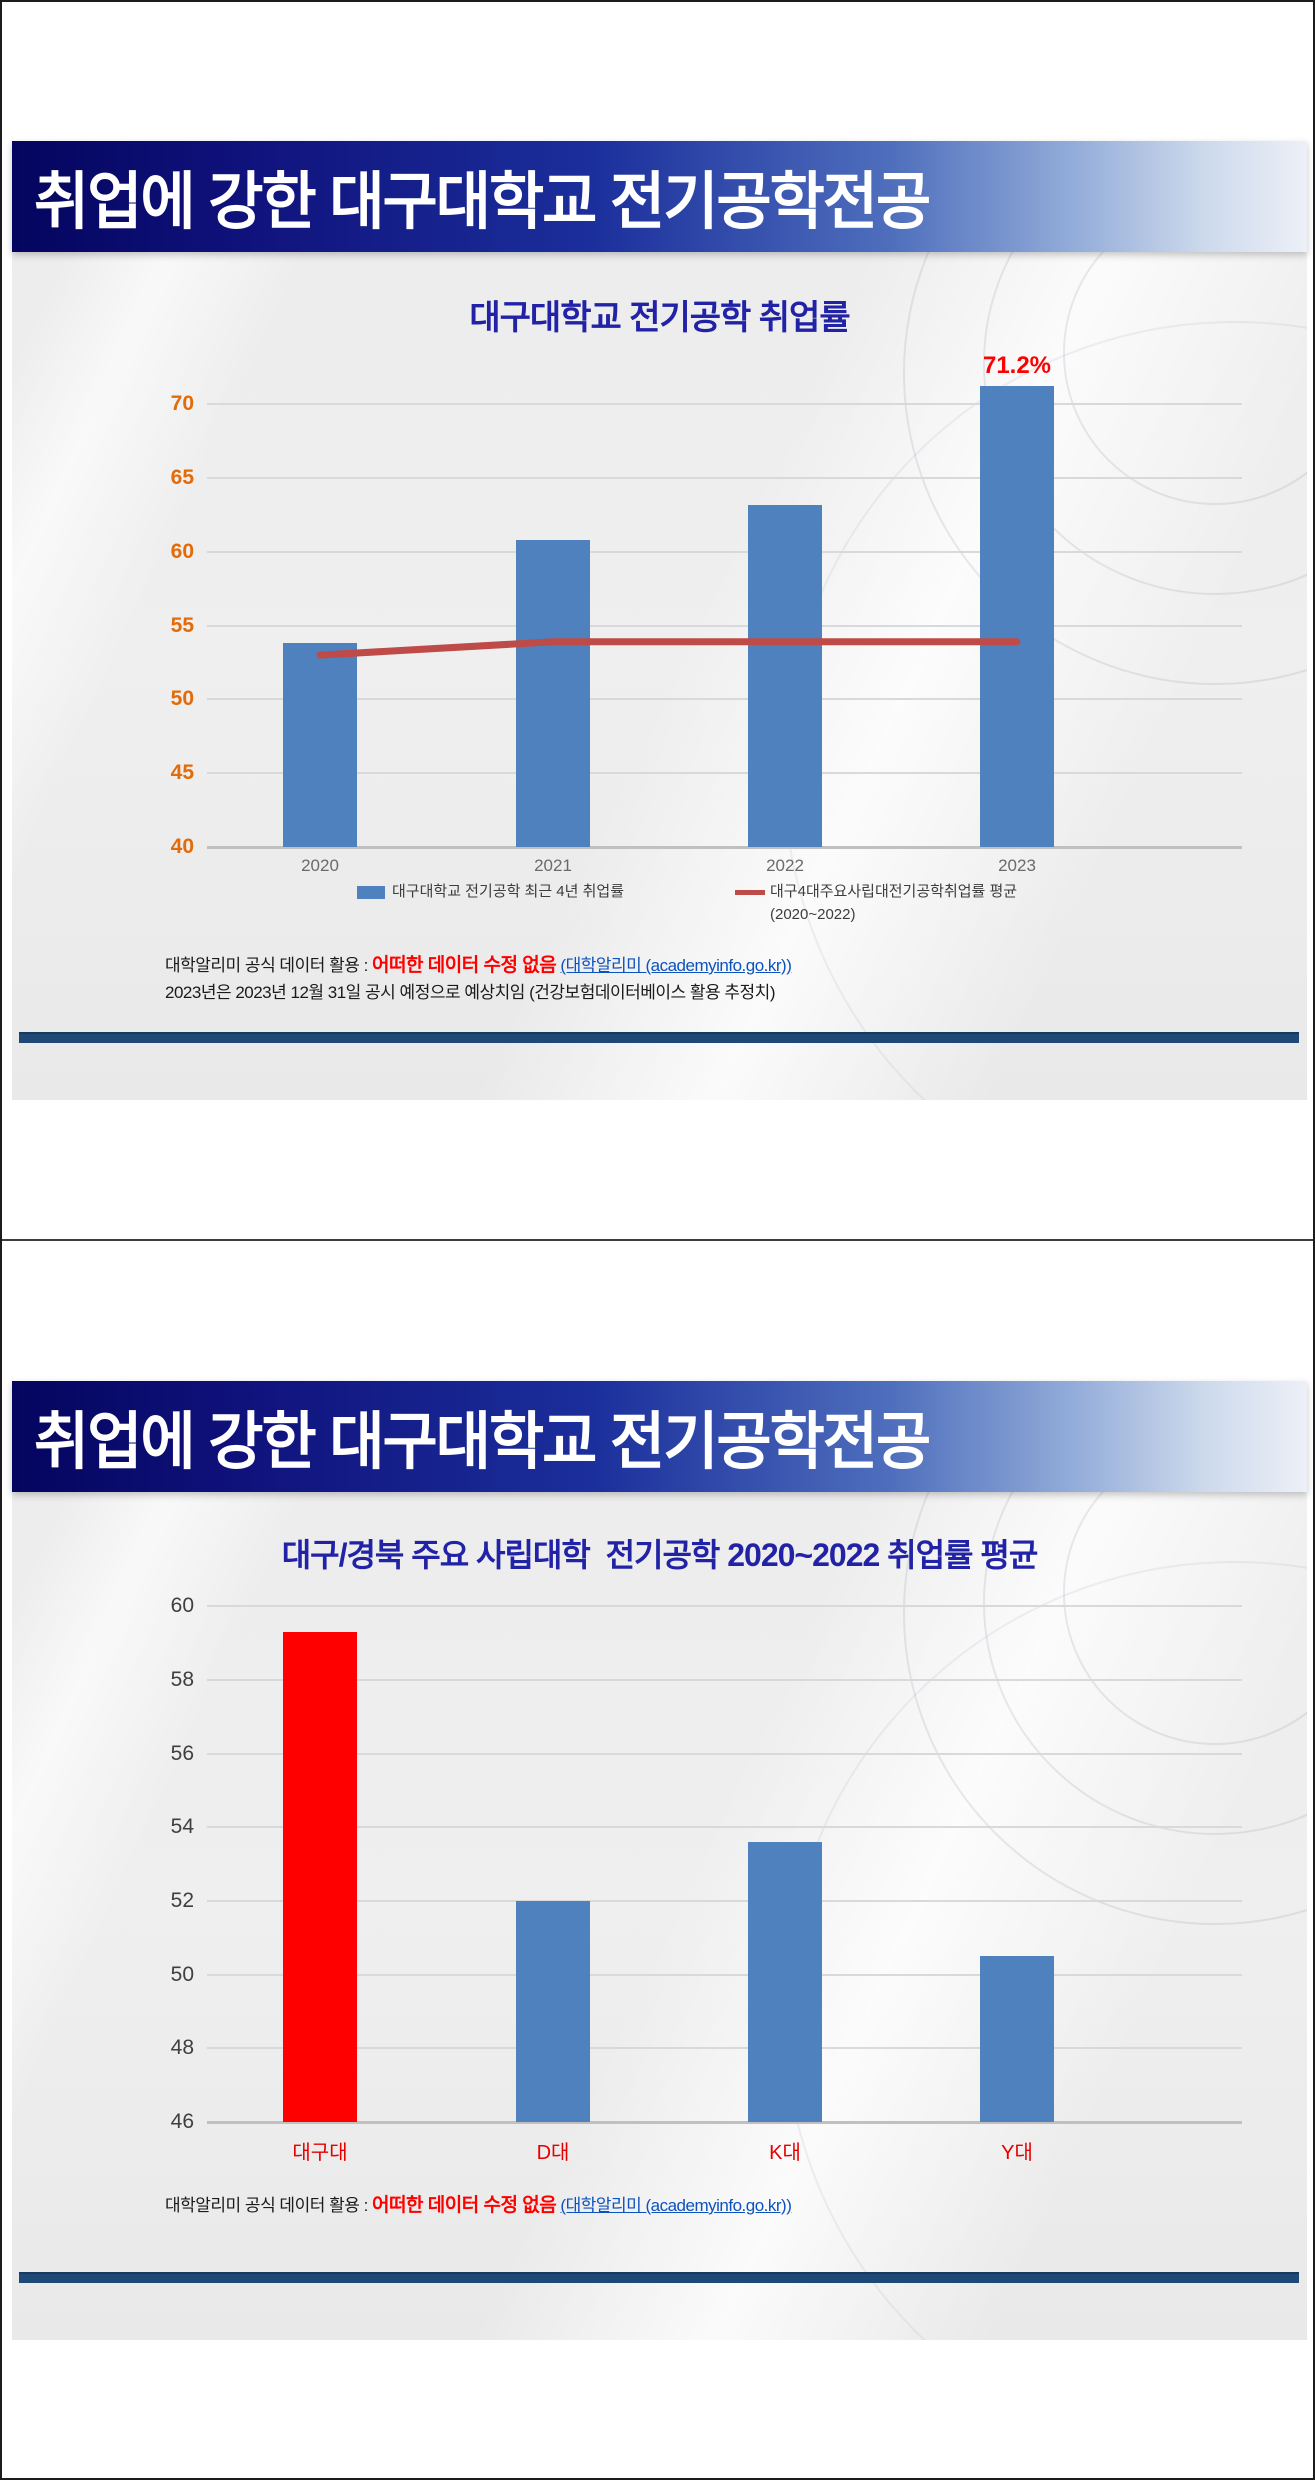 Image resolution: width=1315 pixels, height=2480 pixels. Describe the element at coordinates (320, 1876) in the screenshot. I see `bar-대구대` at that location.